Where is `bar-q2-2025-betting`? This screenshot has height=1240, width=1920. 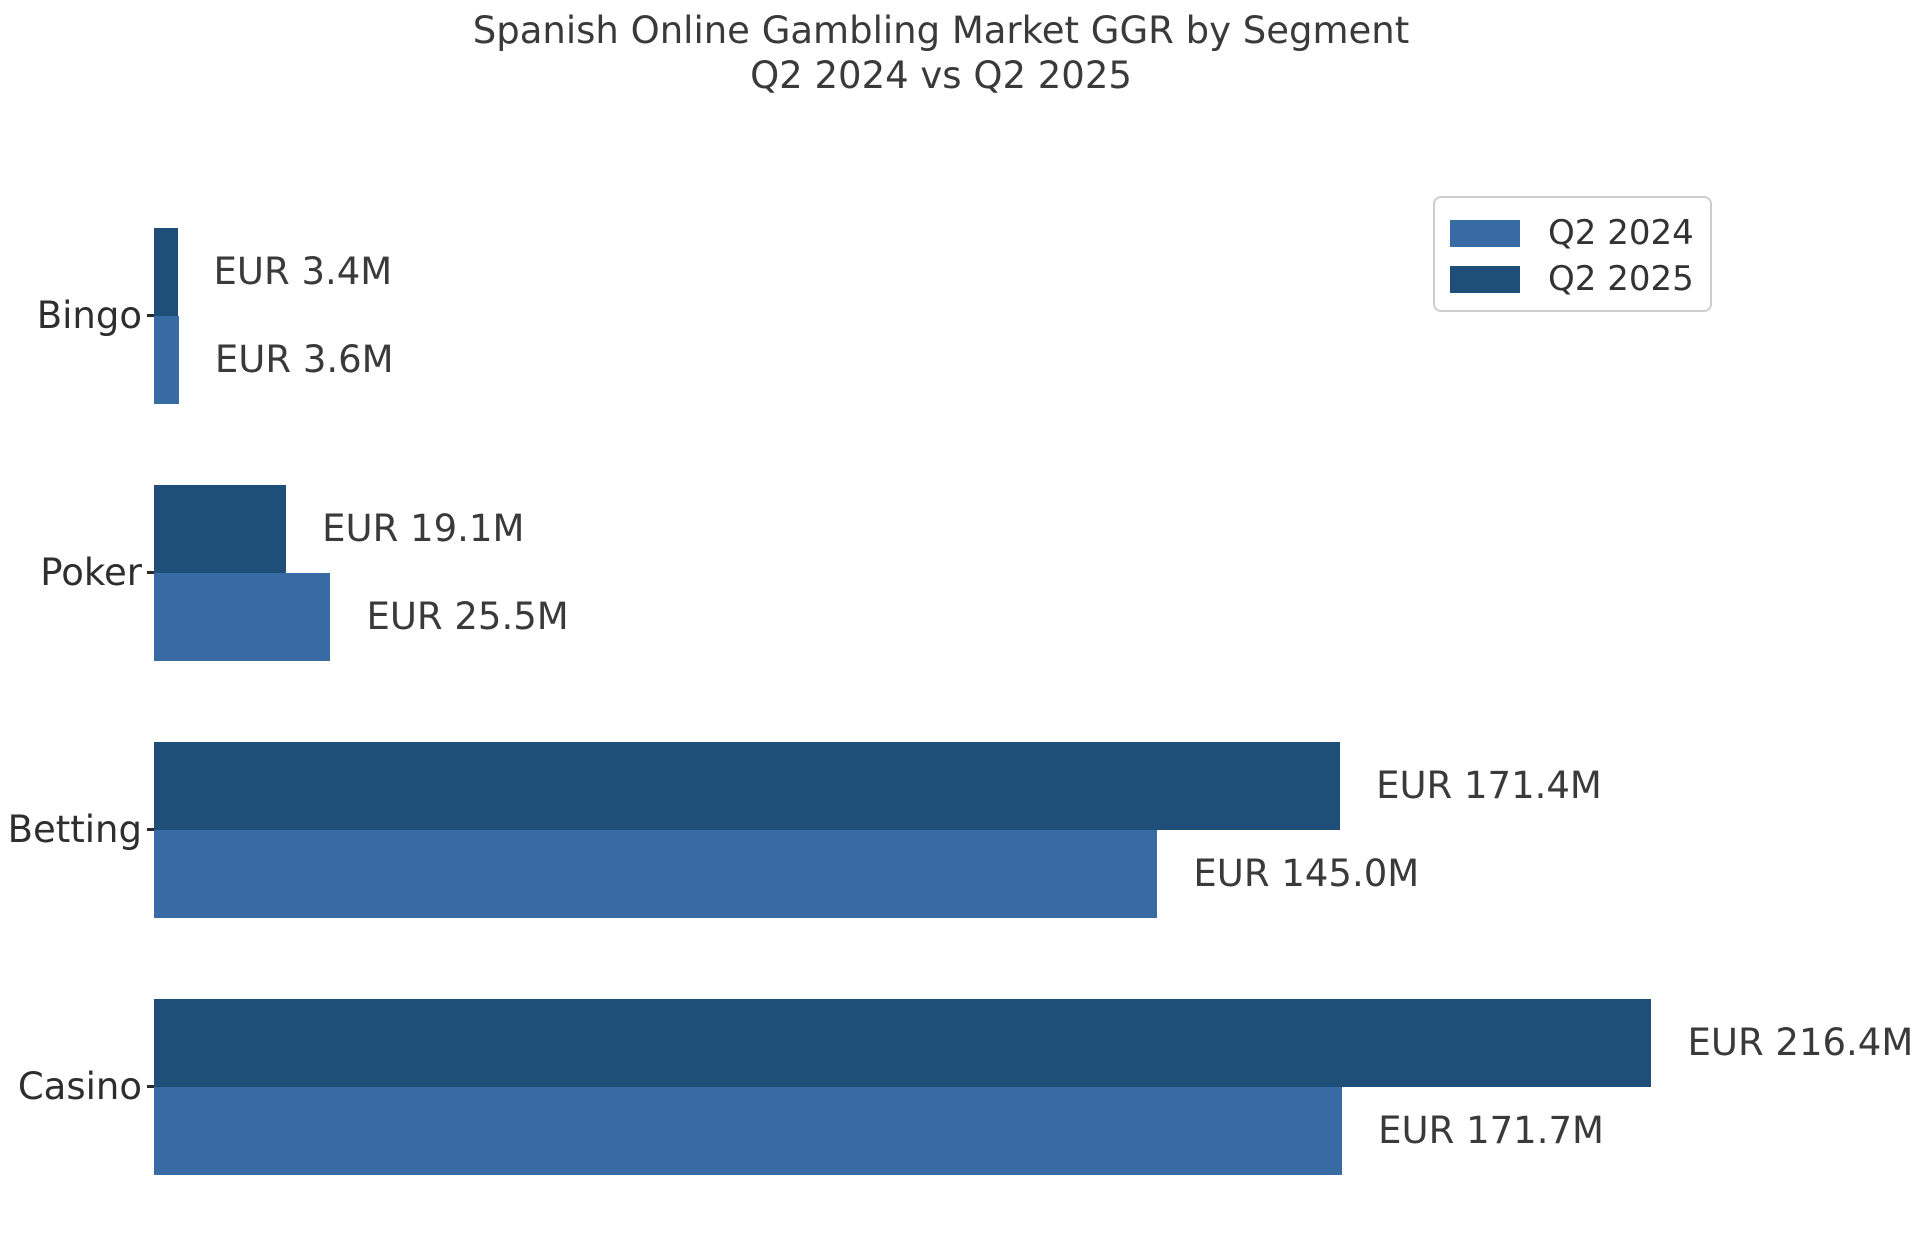 bar-q2-2025-betting is located at coordinates (747, 785).